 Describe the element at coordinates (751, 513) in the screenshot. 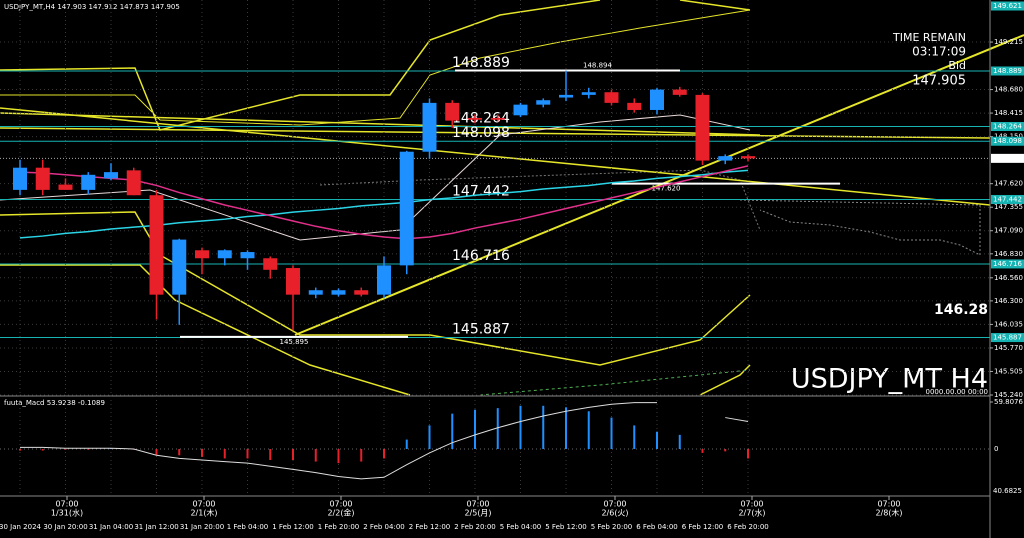

I see `jp-date: 2/7(水)` at that location.